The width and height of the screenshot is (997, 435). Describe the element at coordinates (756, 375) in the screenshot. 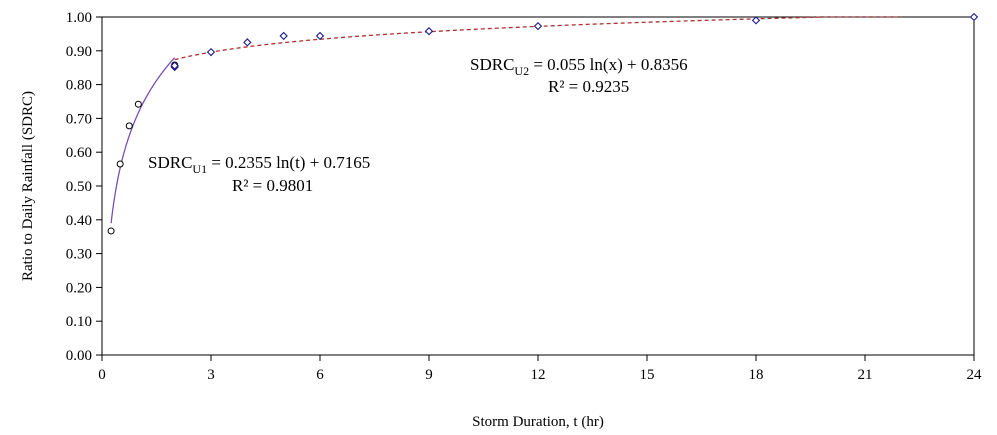

I see `x-tick-label: 18` at that location.